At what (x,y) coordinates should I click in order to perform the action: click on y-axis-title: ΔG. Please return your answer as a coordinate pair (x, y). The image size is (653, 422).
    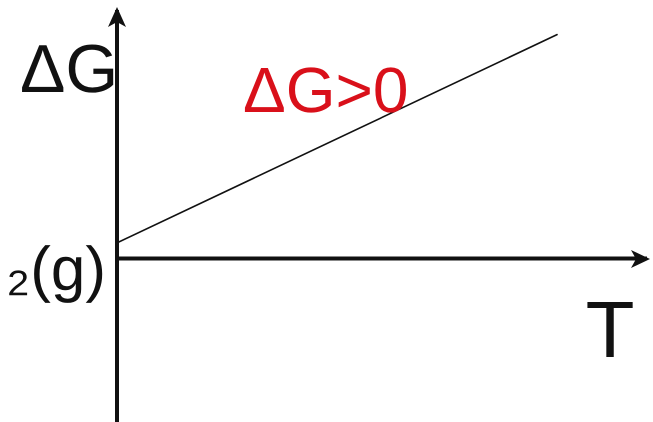
    Looking at the image, I should click on (69, 69).